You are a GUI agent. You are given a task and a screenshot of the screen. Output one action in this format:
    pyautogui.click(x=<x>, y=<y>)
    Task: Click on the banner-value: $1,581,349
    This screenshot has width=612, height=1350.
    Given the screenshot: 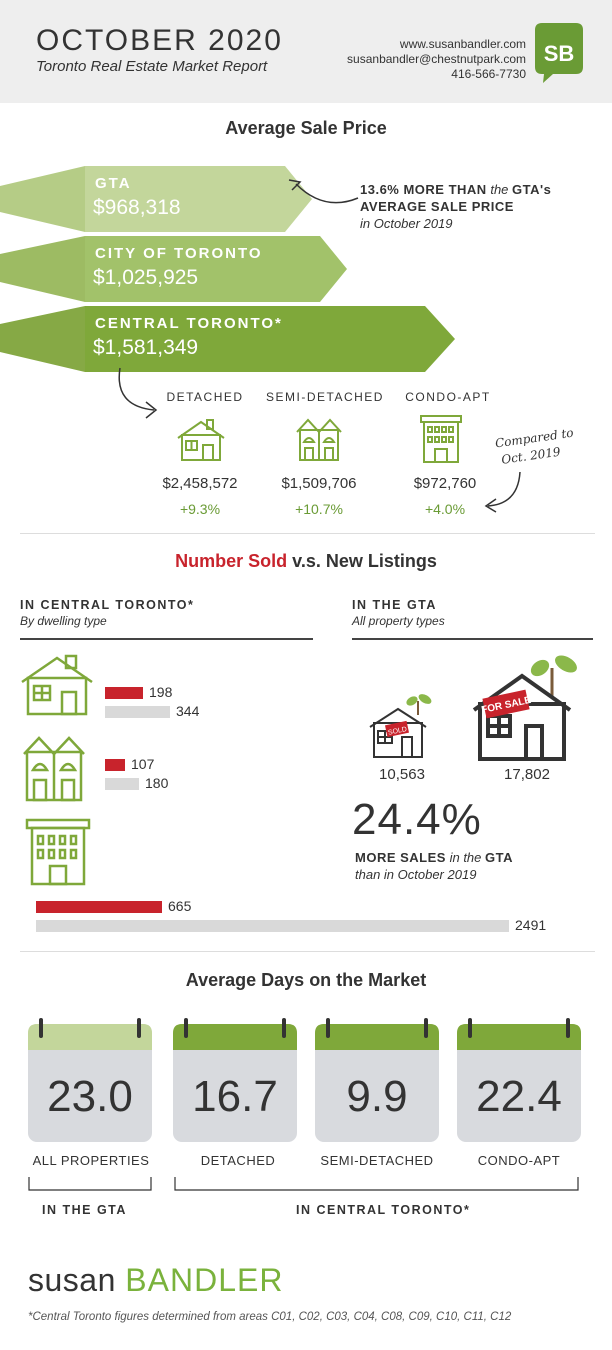 What is the action you would take?
    pyautogui.click(x=146, y=347)
    